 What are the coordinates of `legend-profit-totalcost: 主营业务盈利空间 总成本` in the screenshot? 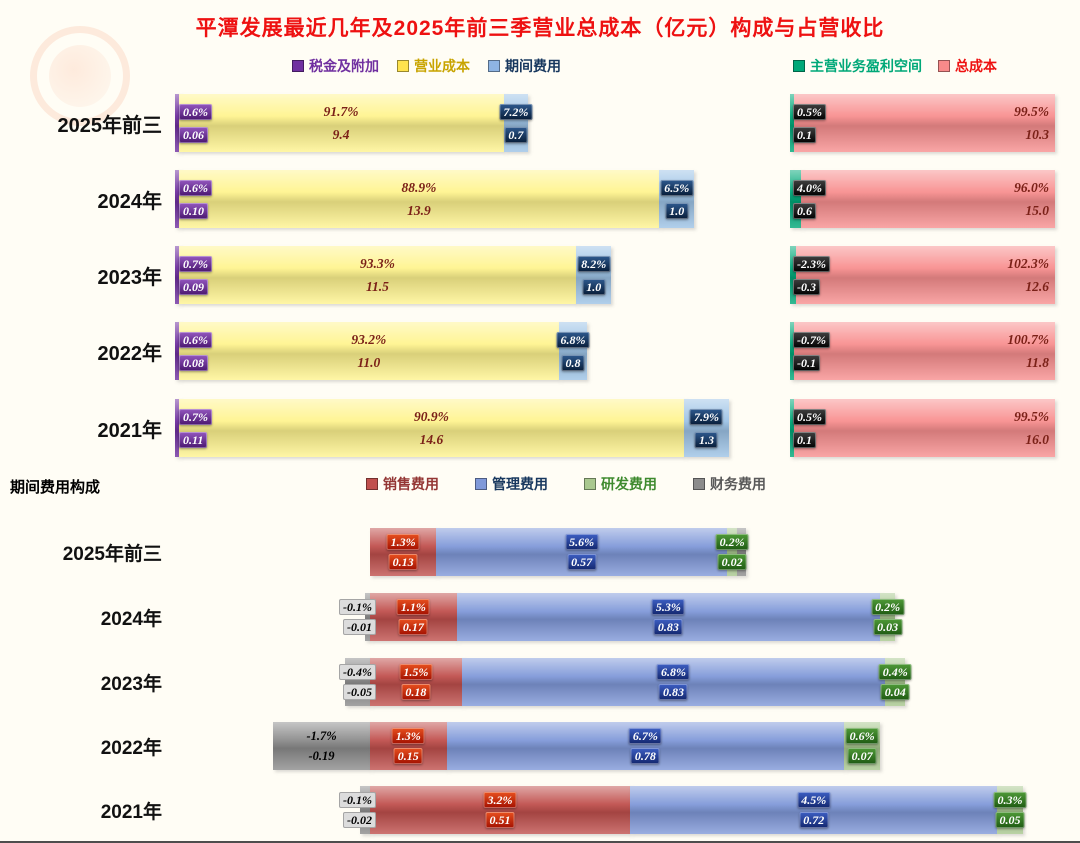 It's located at (895, 66).